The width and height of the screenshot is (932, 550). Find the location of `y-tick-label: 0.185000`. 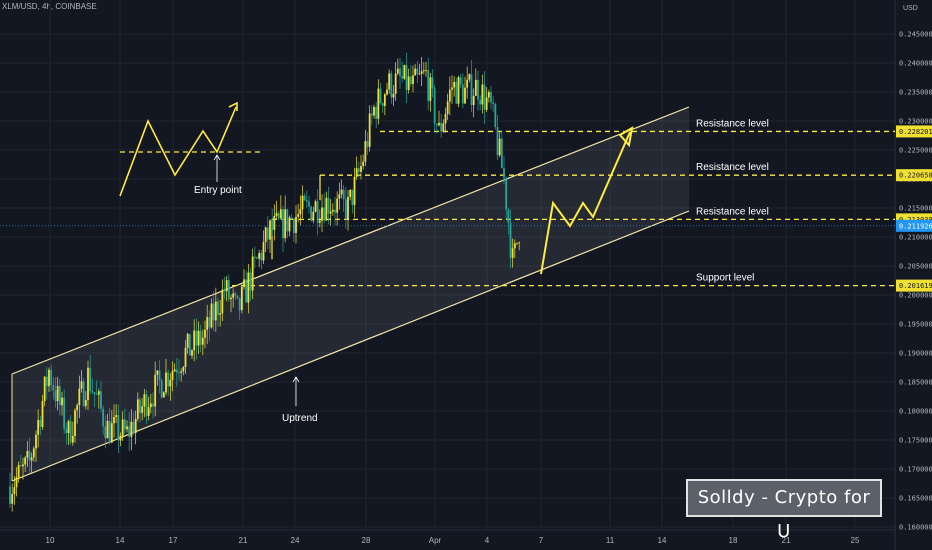

y-tick-label: 0.185000 is located at coordinates (915, 383).